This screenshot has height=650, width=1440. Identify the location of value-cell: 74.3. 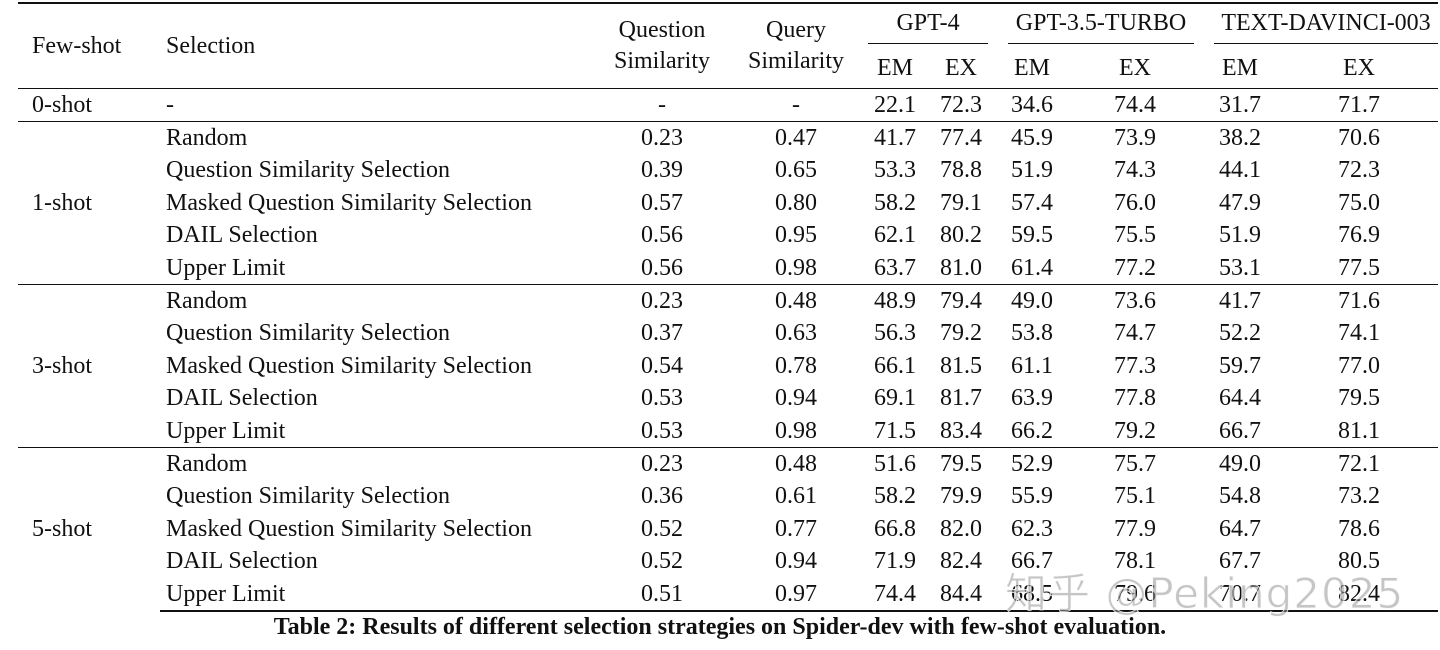
(1135, 170).